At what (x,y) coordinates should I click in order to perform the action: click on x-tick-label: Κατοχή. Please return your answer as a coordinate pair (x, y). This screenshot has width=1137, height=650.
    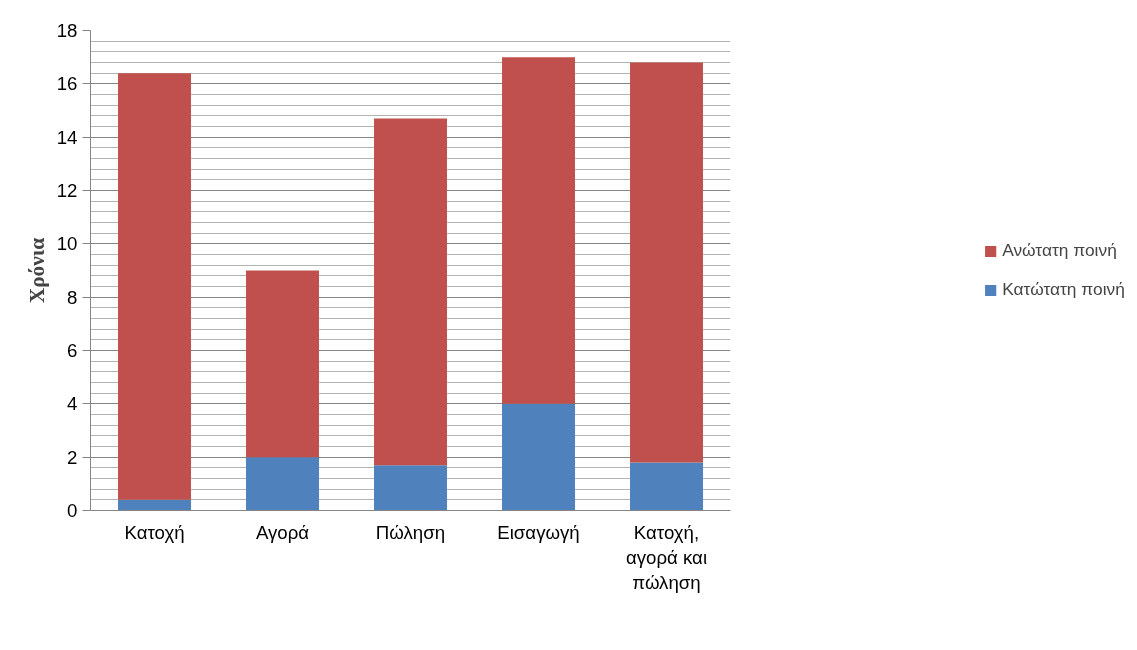
    Looking at the image, I should click on (154, 532).